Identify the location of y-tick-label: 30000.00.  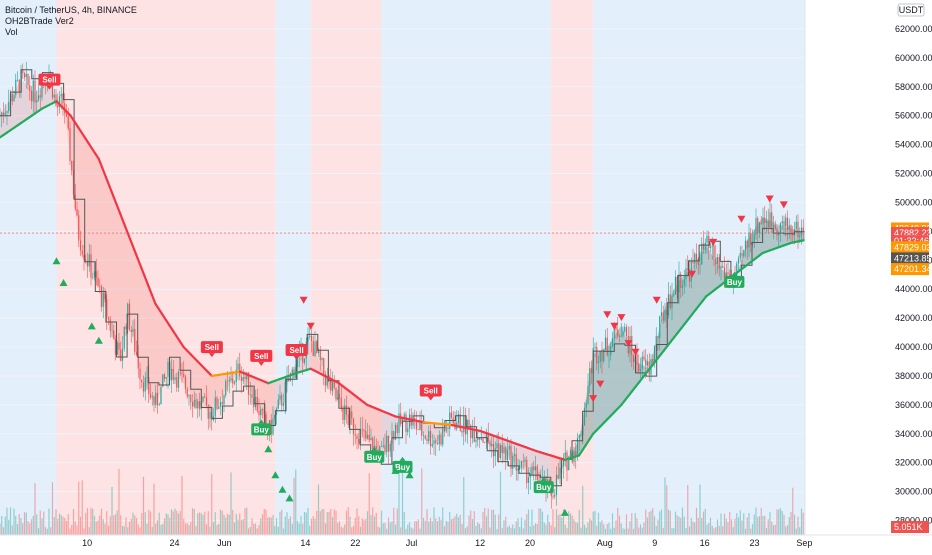
(913, 492).